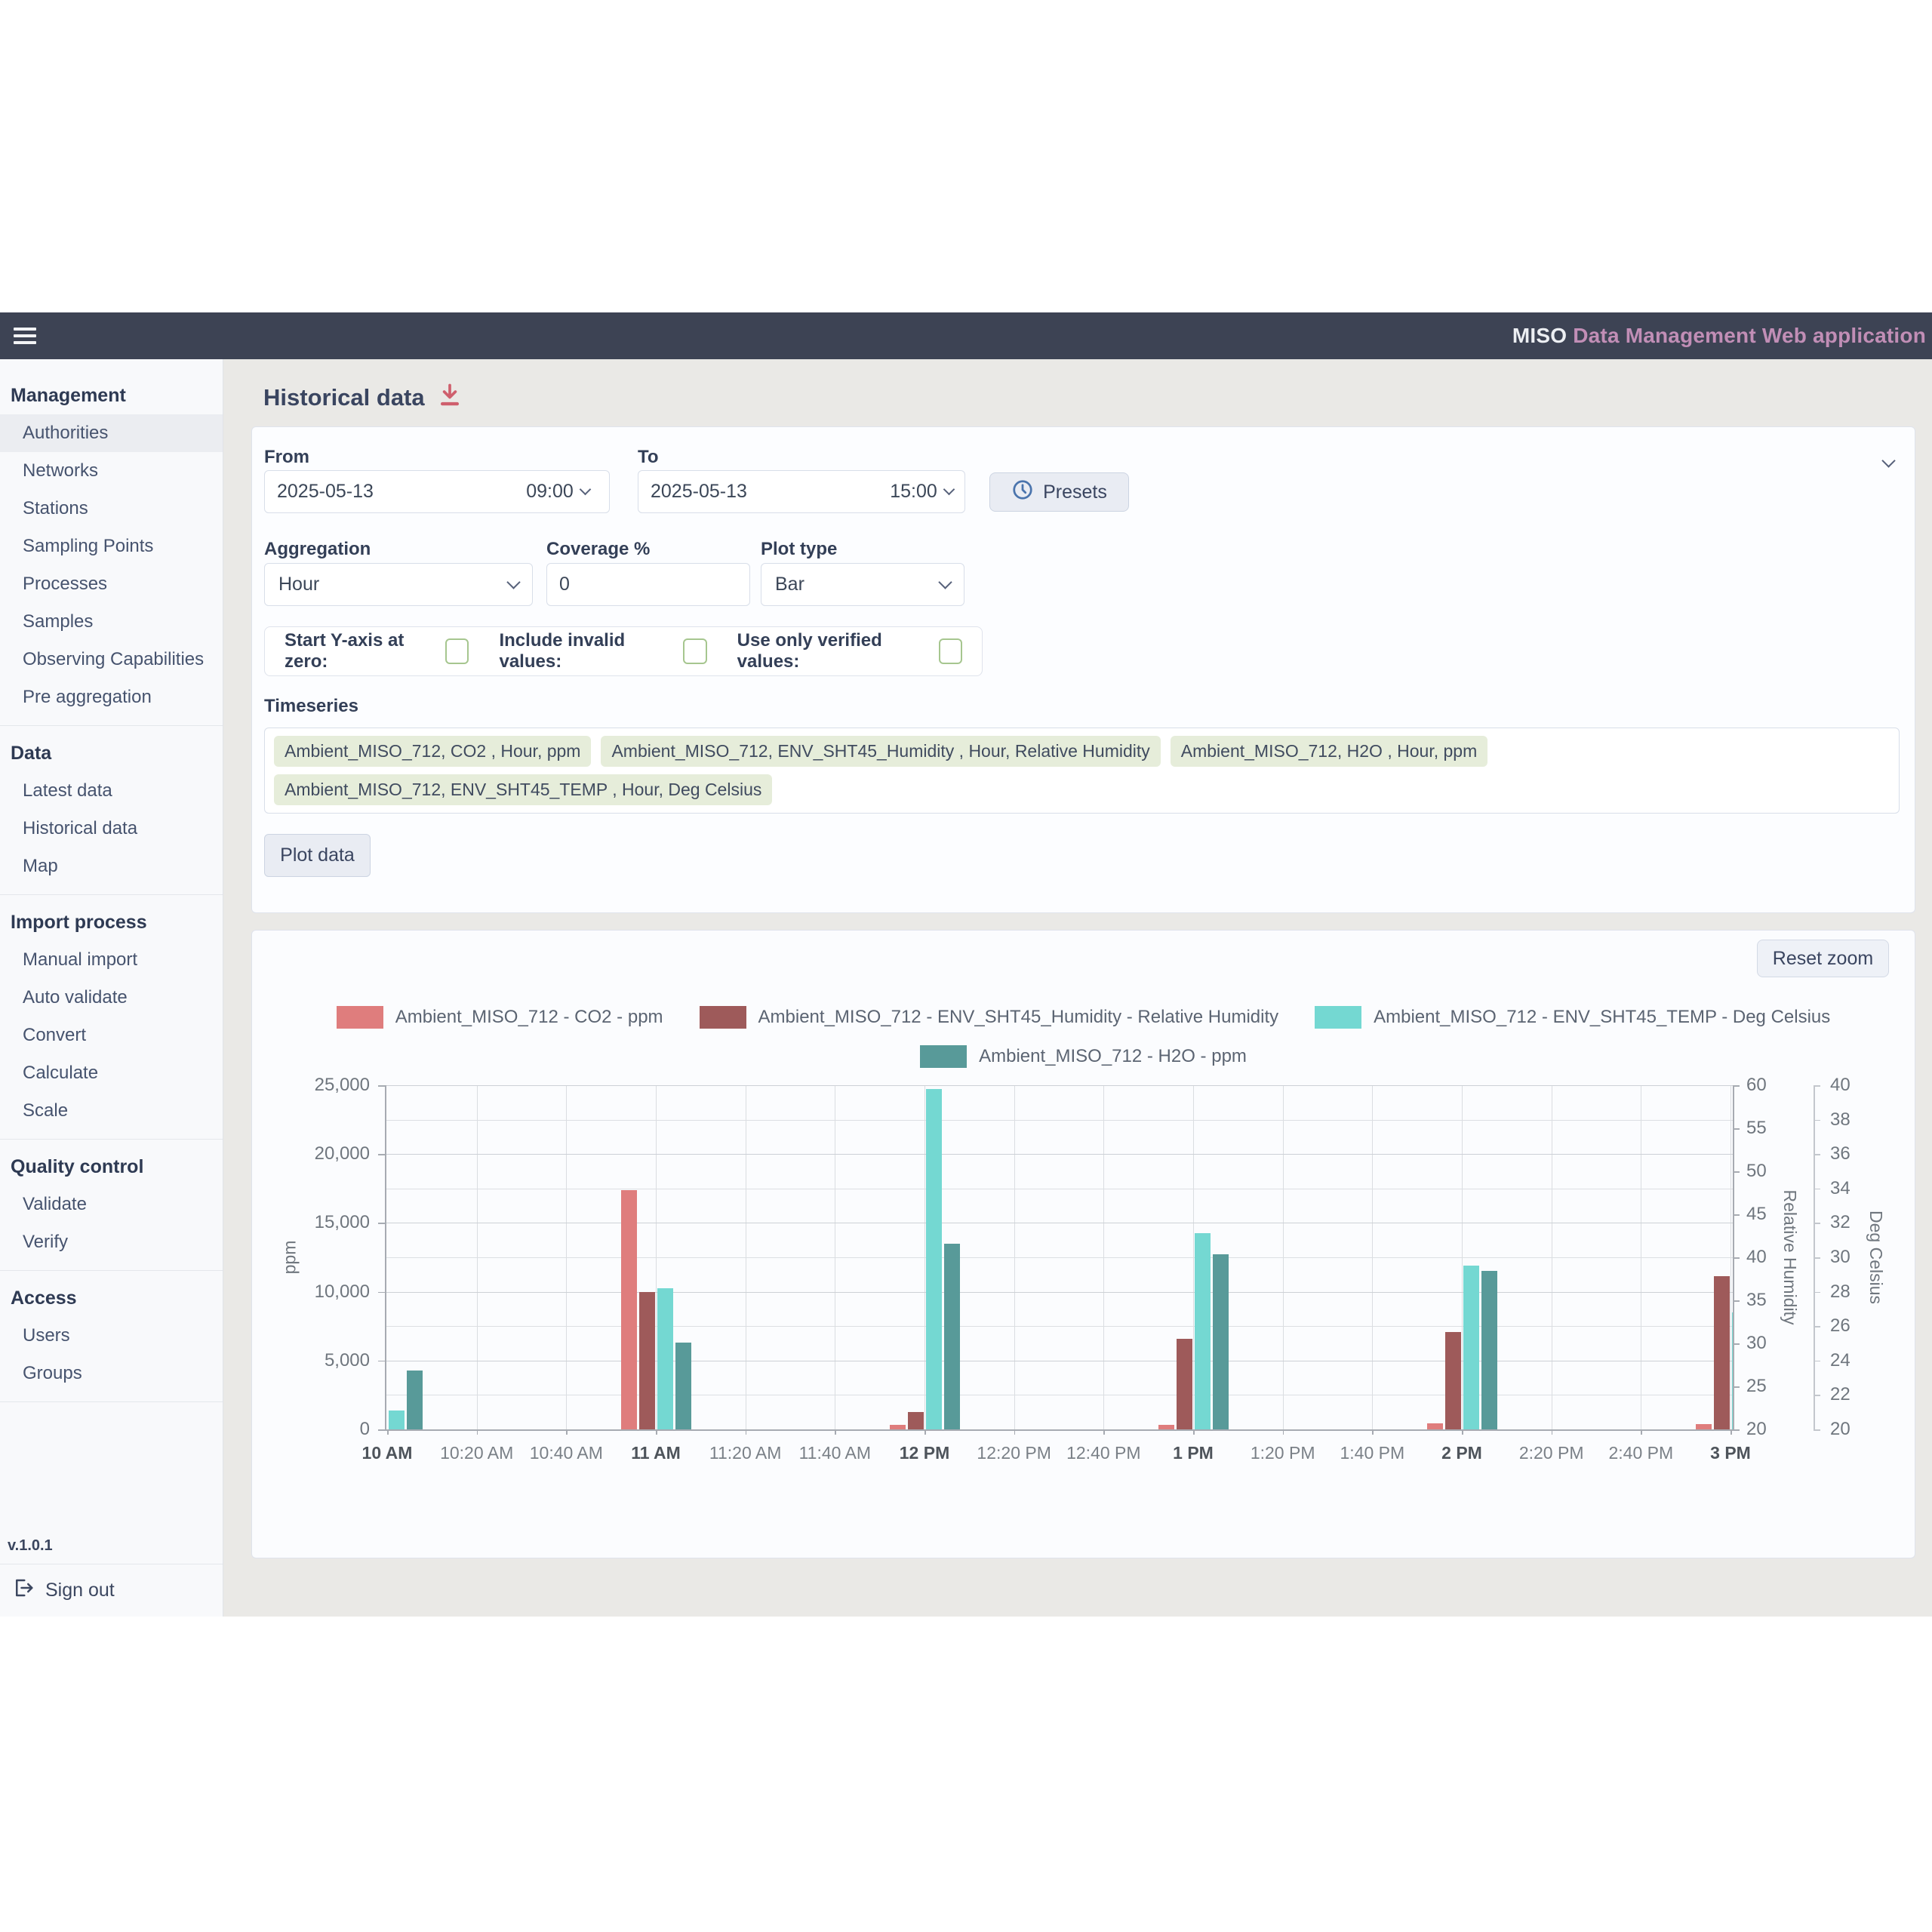  Describe the element at coordinates (1756, 1300) in the screenshot. I see `rh-axis-tick-label: 35` at that location.